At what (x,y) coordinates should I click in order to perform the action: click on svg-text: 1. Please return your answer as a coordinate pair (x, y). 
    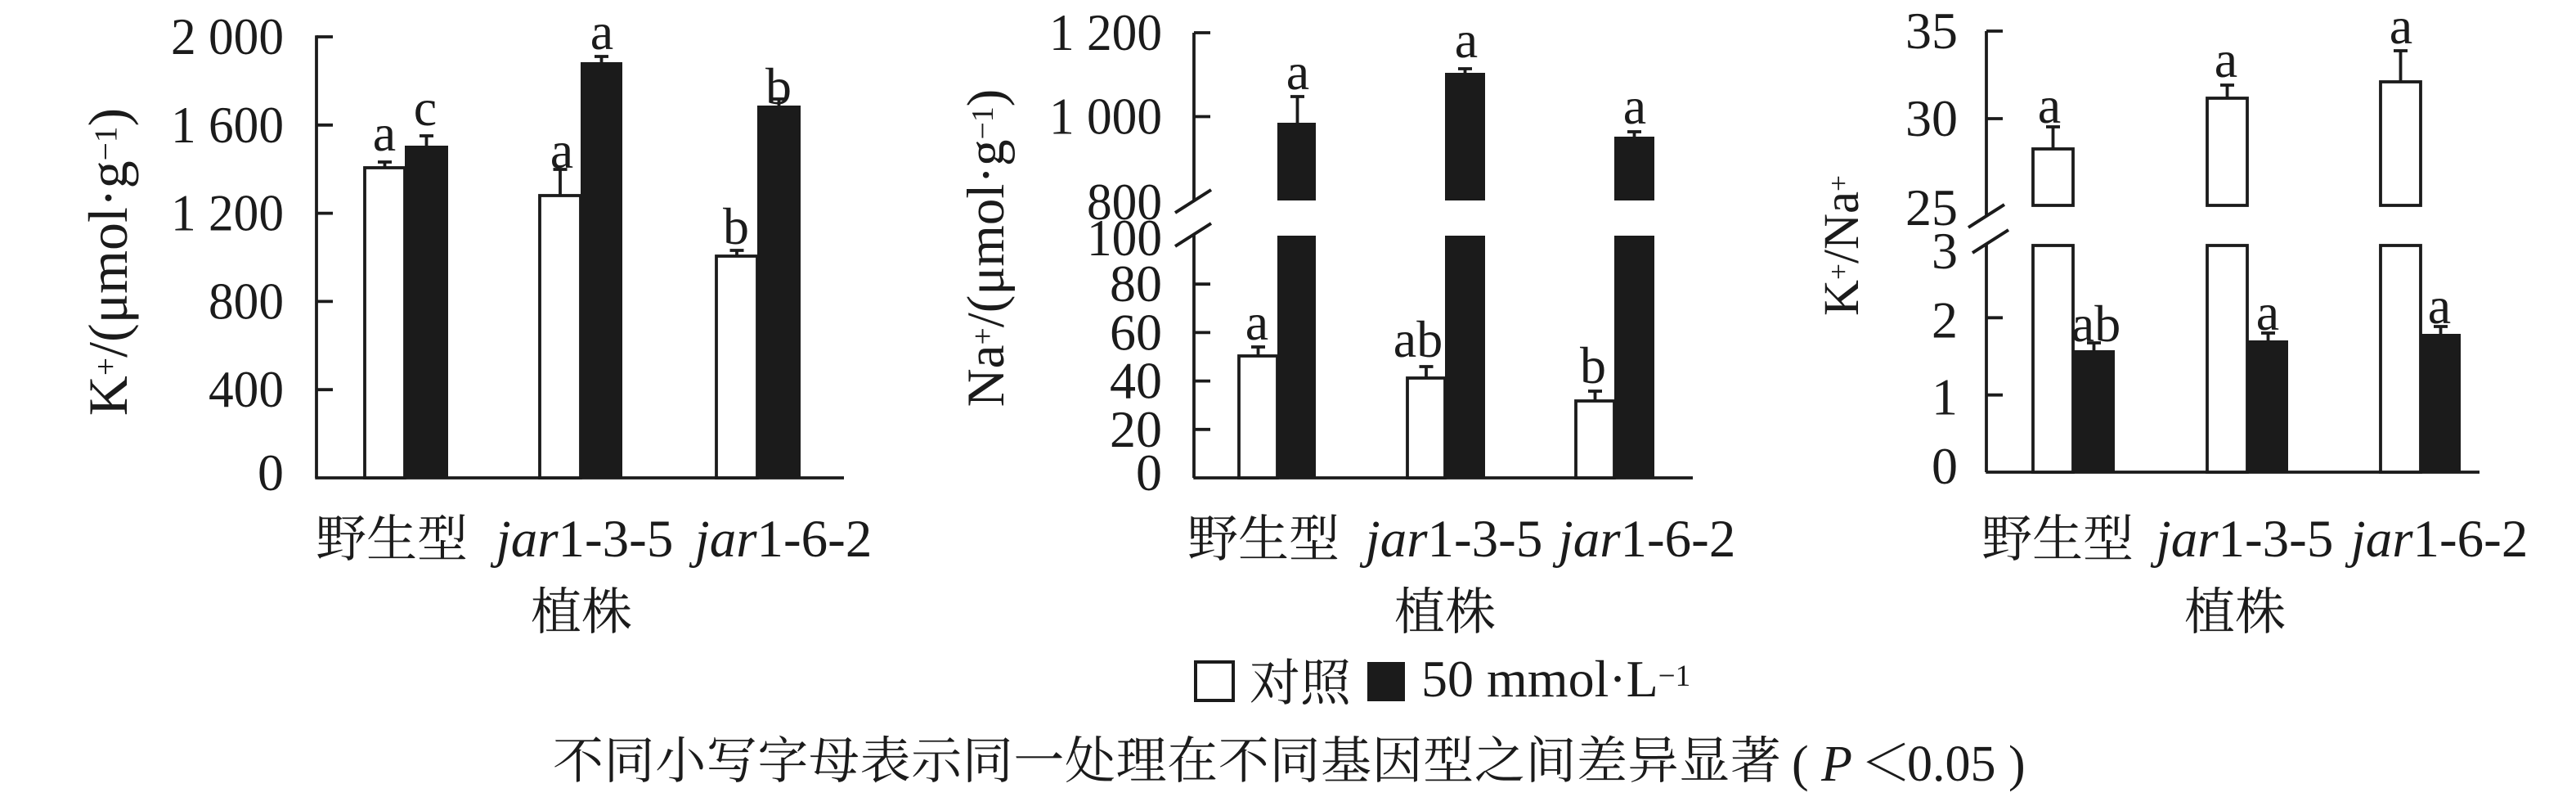
    Looking at the image, I should click on (1945, 397).